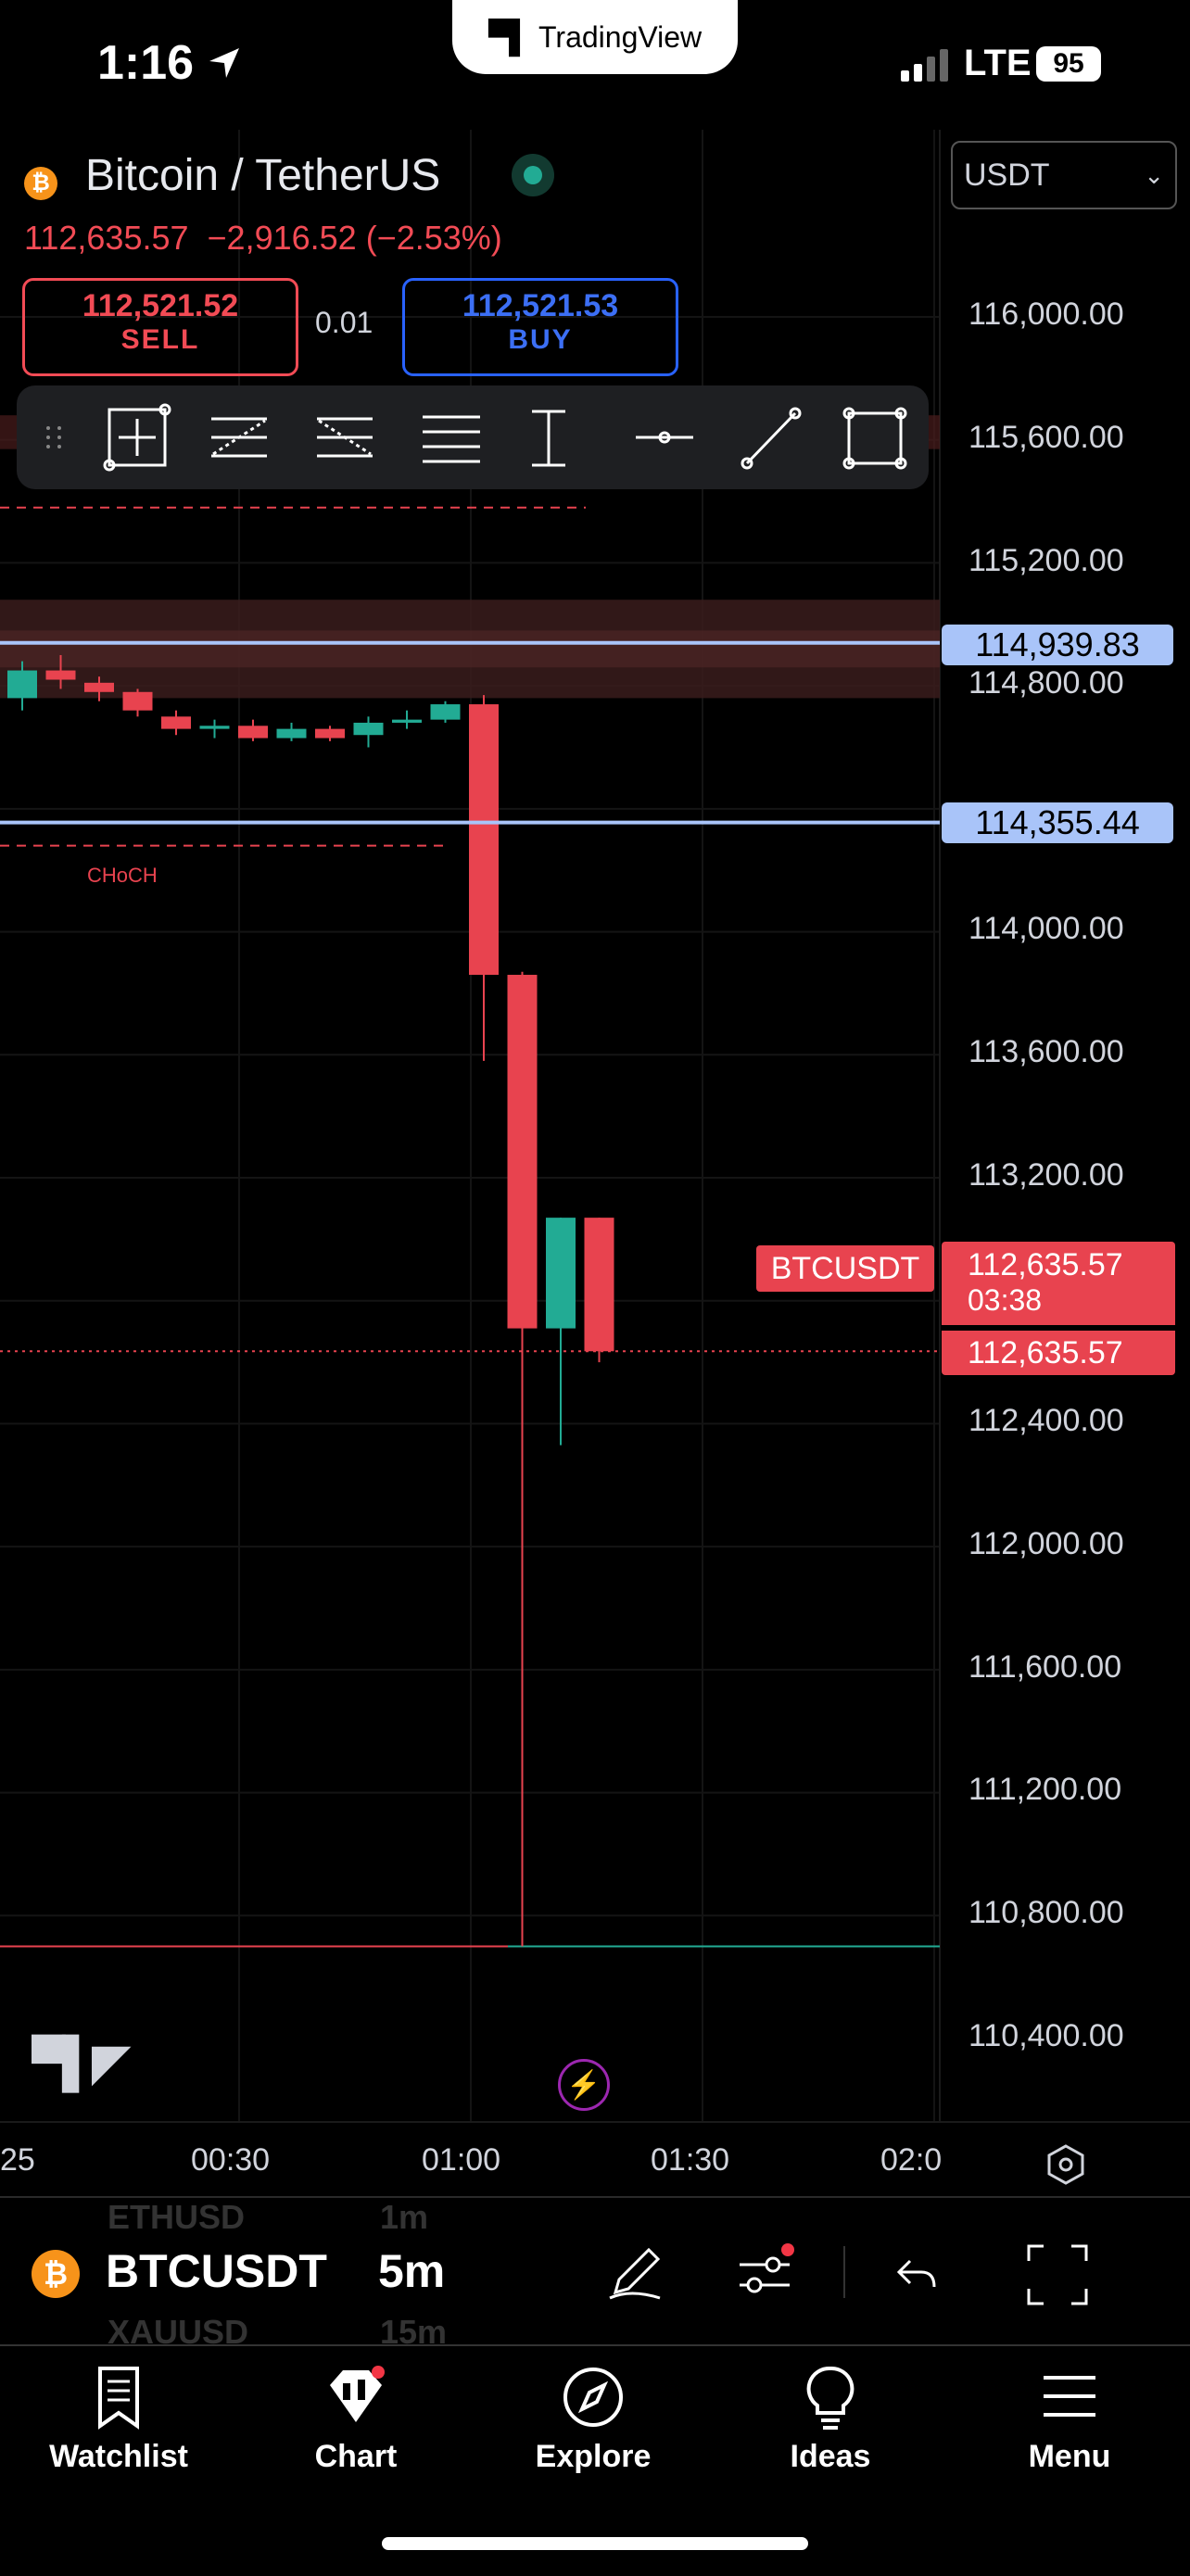 This screenshot has width=1190, height=2576. What do you see at coordinates (1069, 2457) in the screenshot?
I see `tab-label: Menu` at bounding box center [1069, 2457].